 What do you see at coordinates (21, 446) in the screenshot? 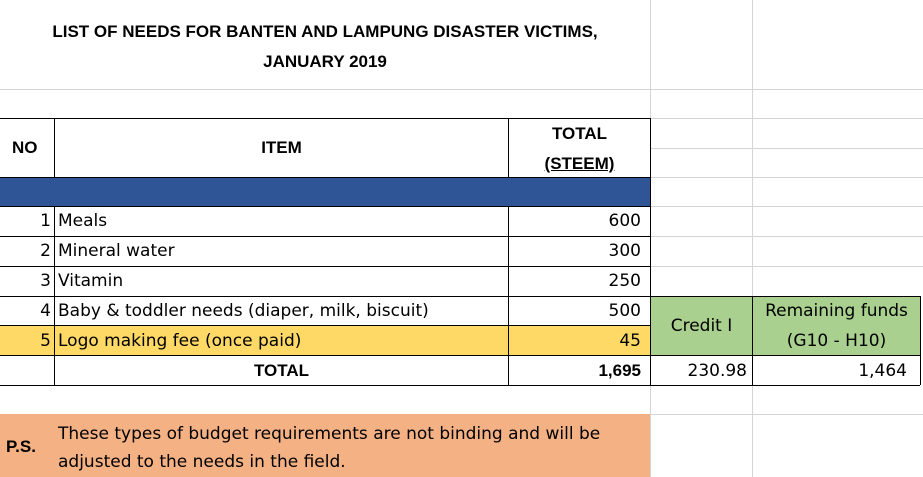
I see `ps-label: P.S.` at bounding box center [21, 446].